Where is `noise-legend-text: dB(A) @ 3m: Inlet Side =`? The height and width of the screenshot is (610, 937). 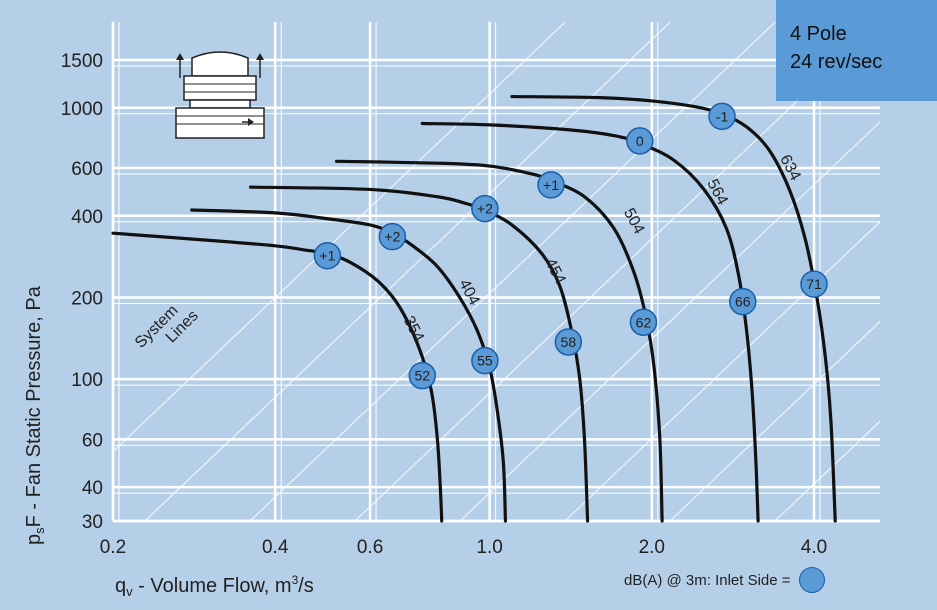
noise-legend-text: dB(A) @ 3m: Inlet Side = is located at coordinates (707, 580).